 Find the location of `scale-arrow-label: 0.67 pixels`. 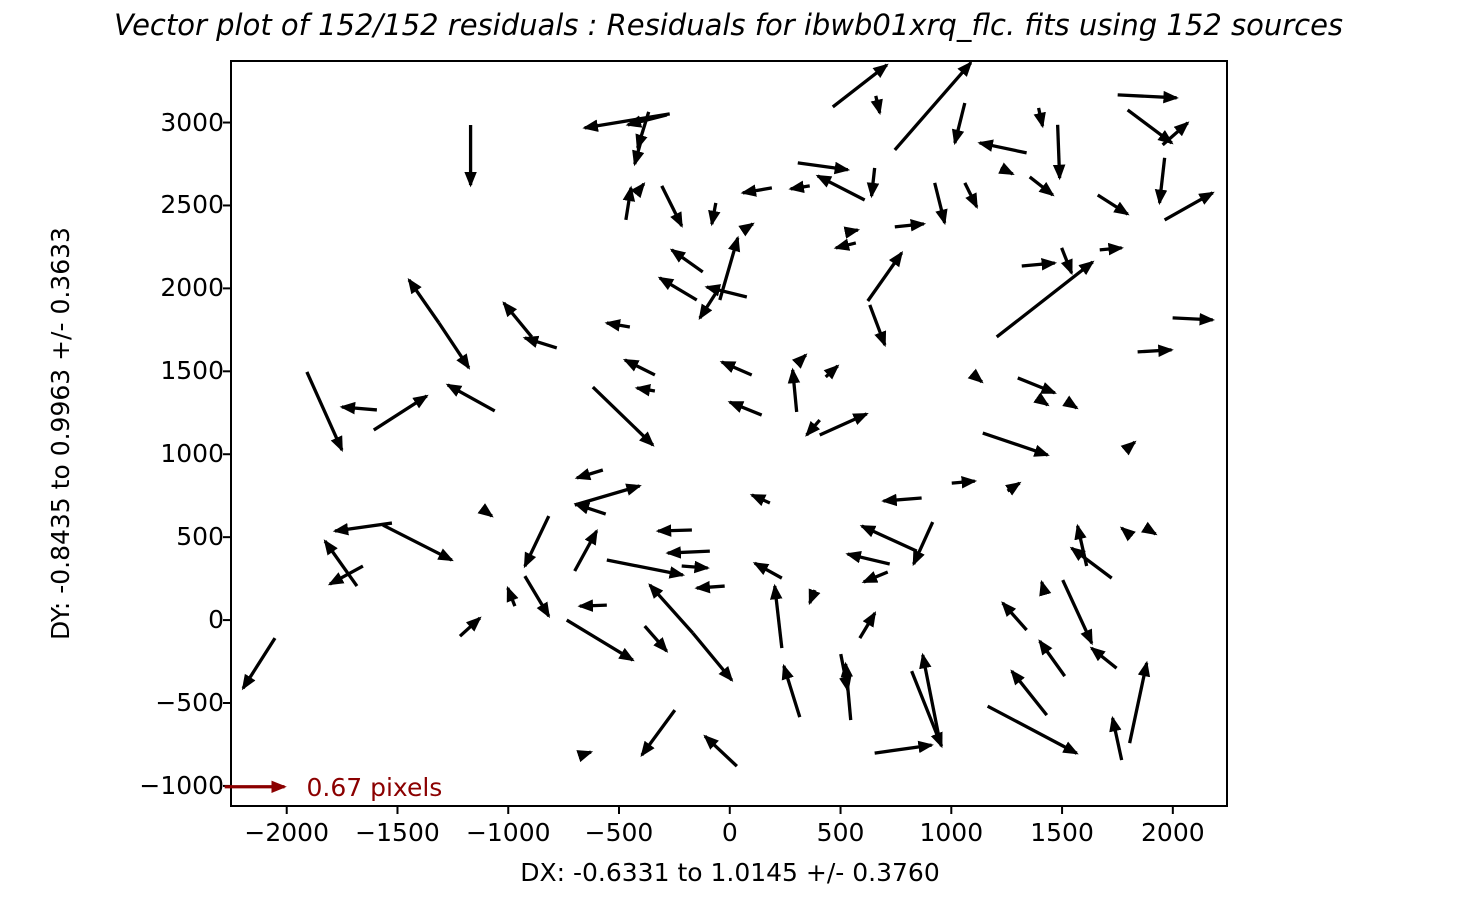

scale-arrow-label: 0.67 pixels is located at coordinates (375, 787).